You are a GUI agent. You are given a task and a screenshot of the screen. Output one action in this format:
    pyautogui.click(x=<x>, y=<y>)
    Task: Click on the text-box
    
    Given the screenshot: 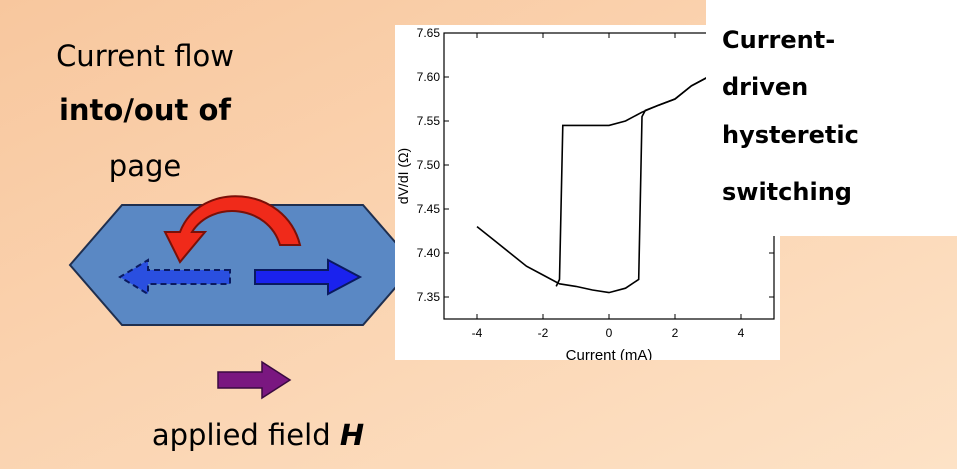 What is the action you would take?
    pyautogui.click(x=831, y=118)
    